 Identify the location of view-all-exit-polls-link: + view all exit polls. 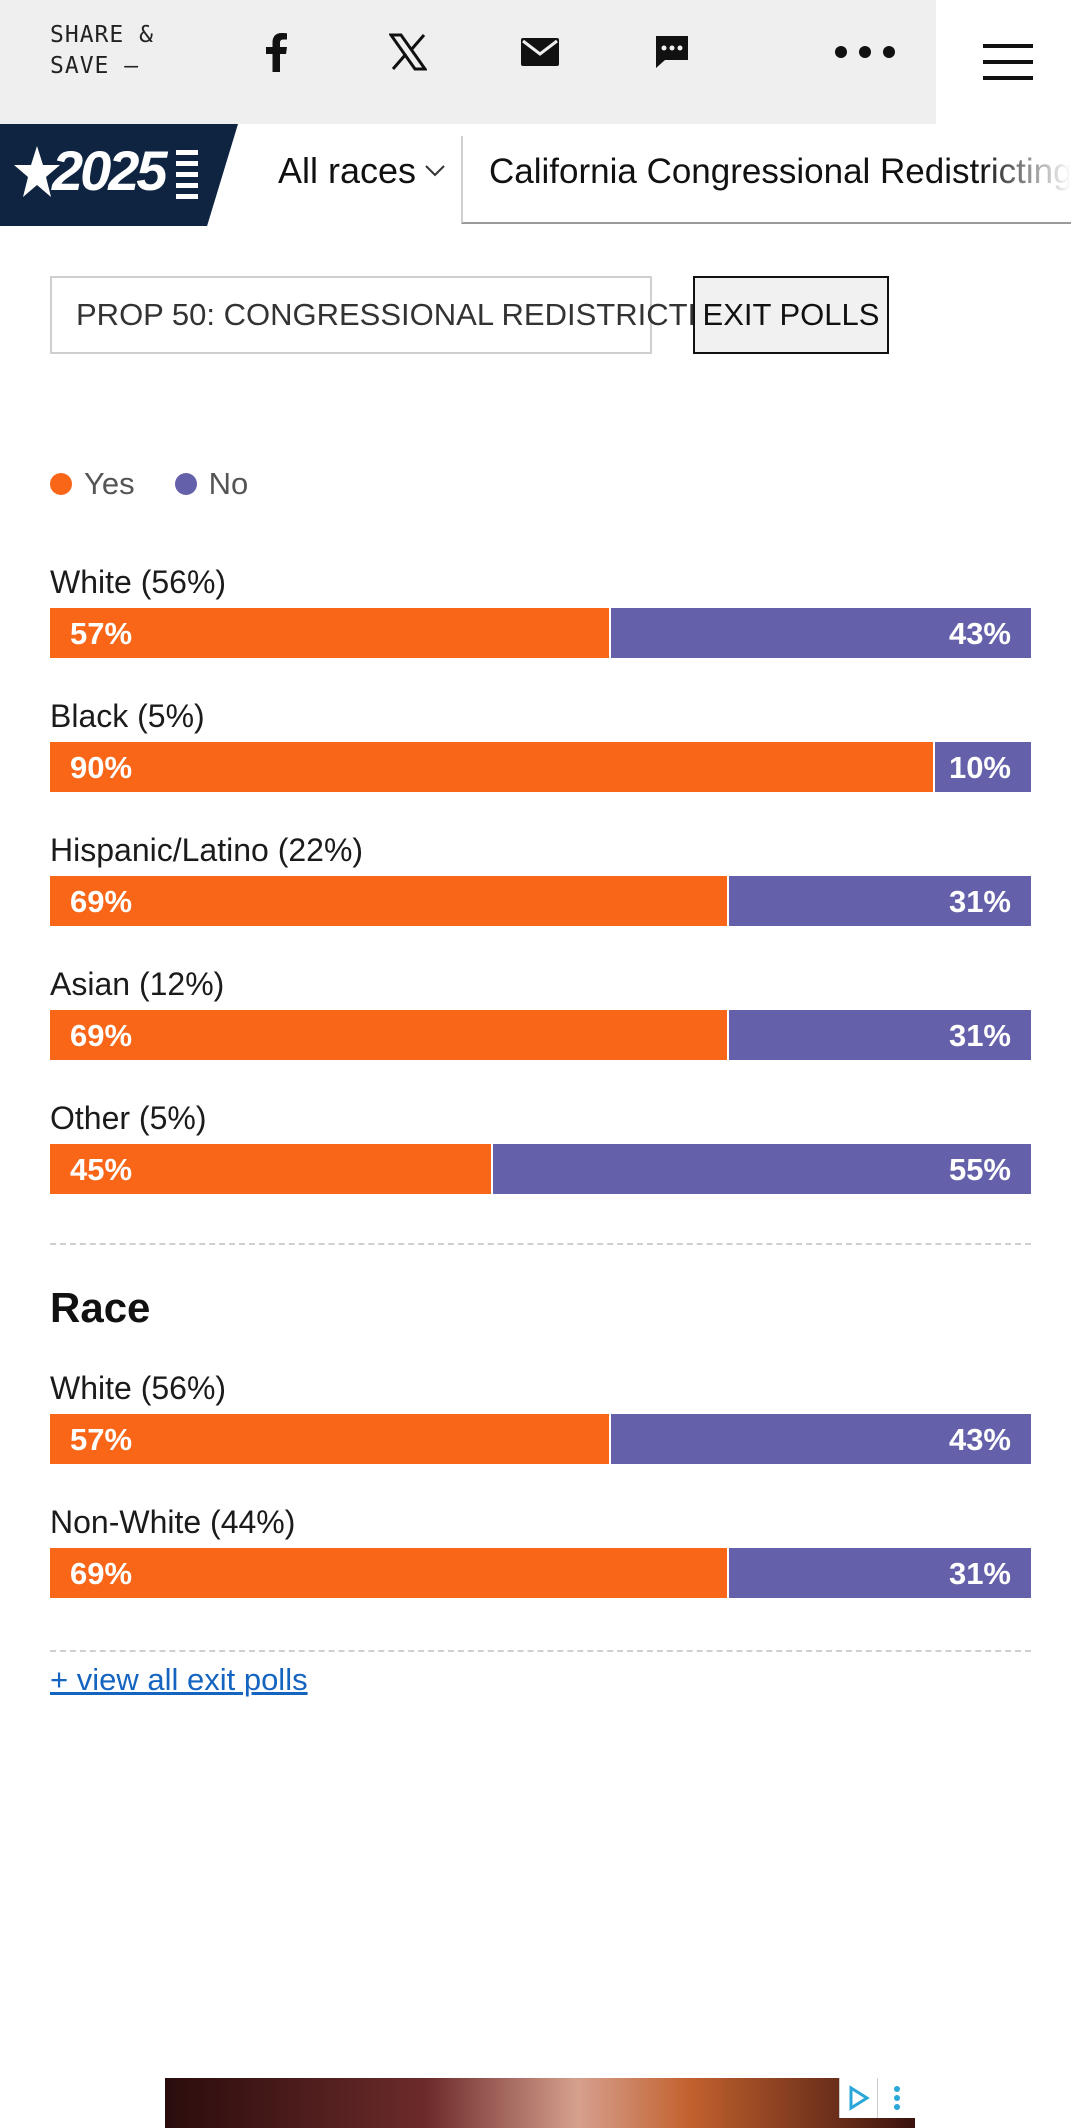
(179, 1679).